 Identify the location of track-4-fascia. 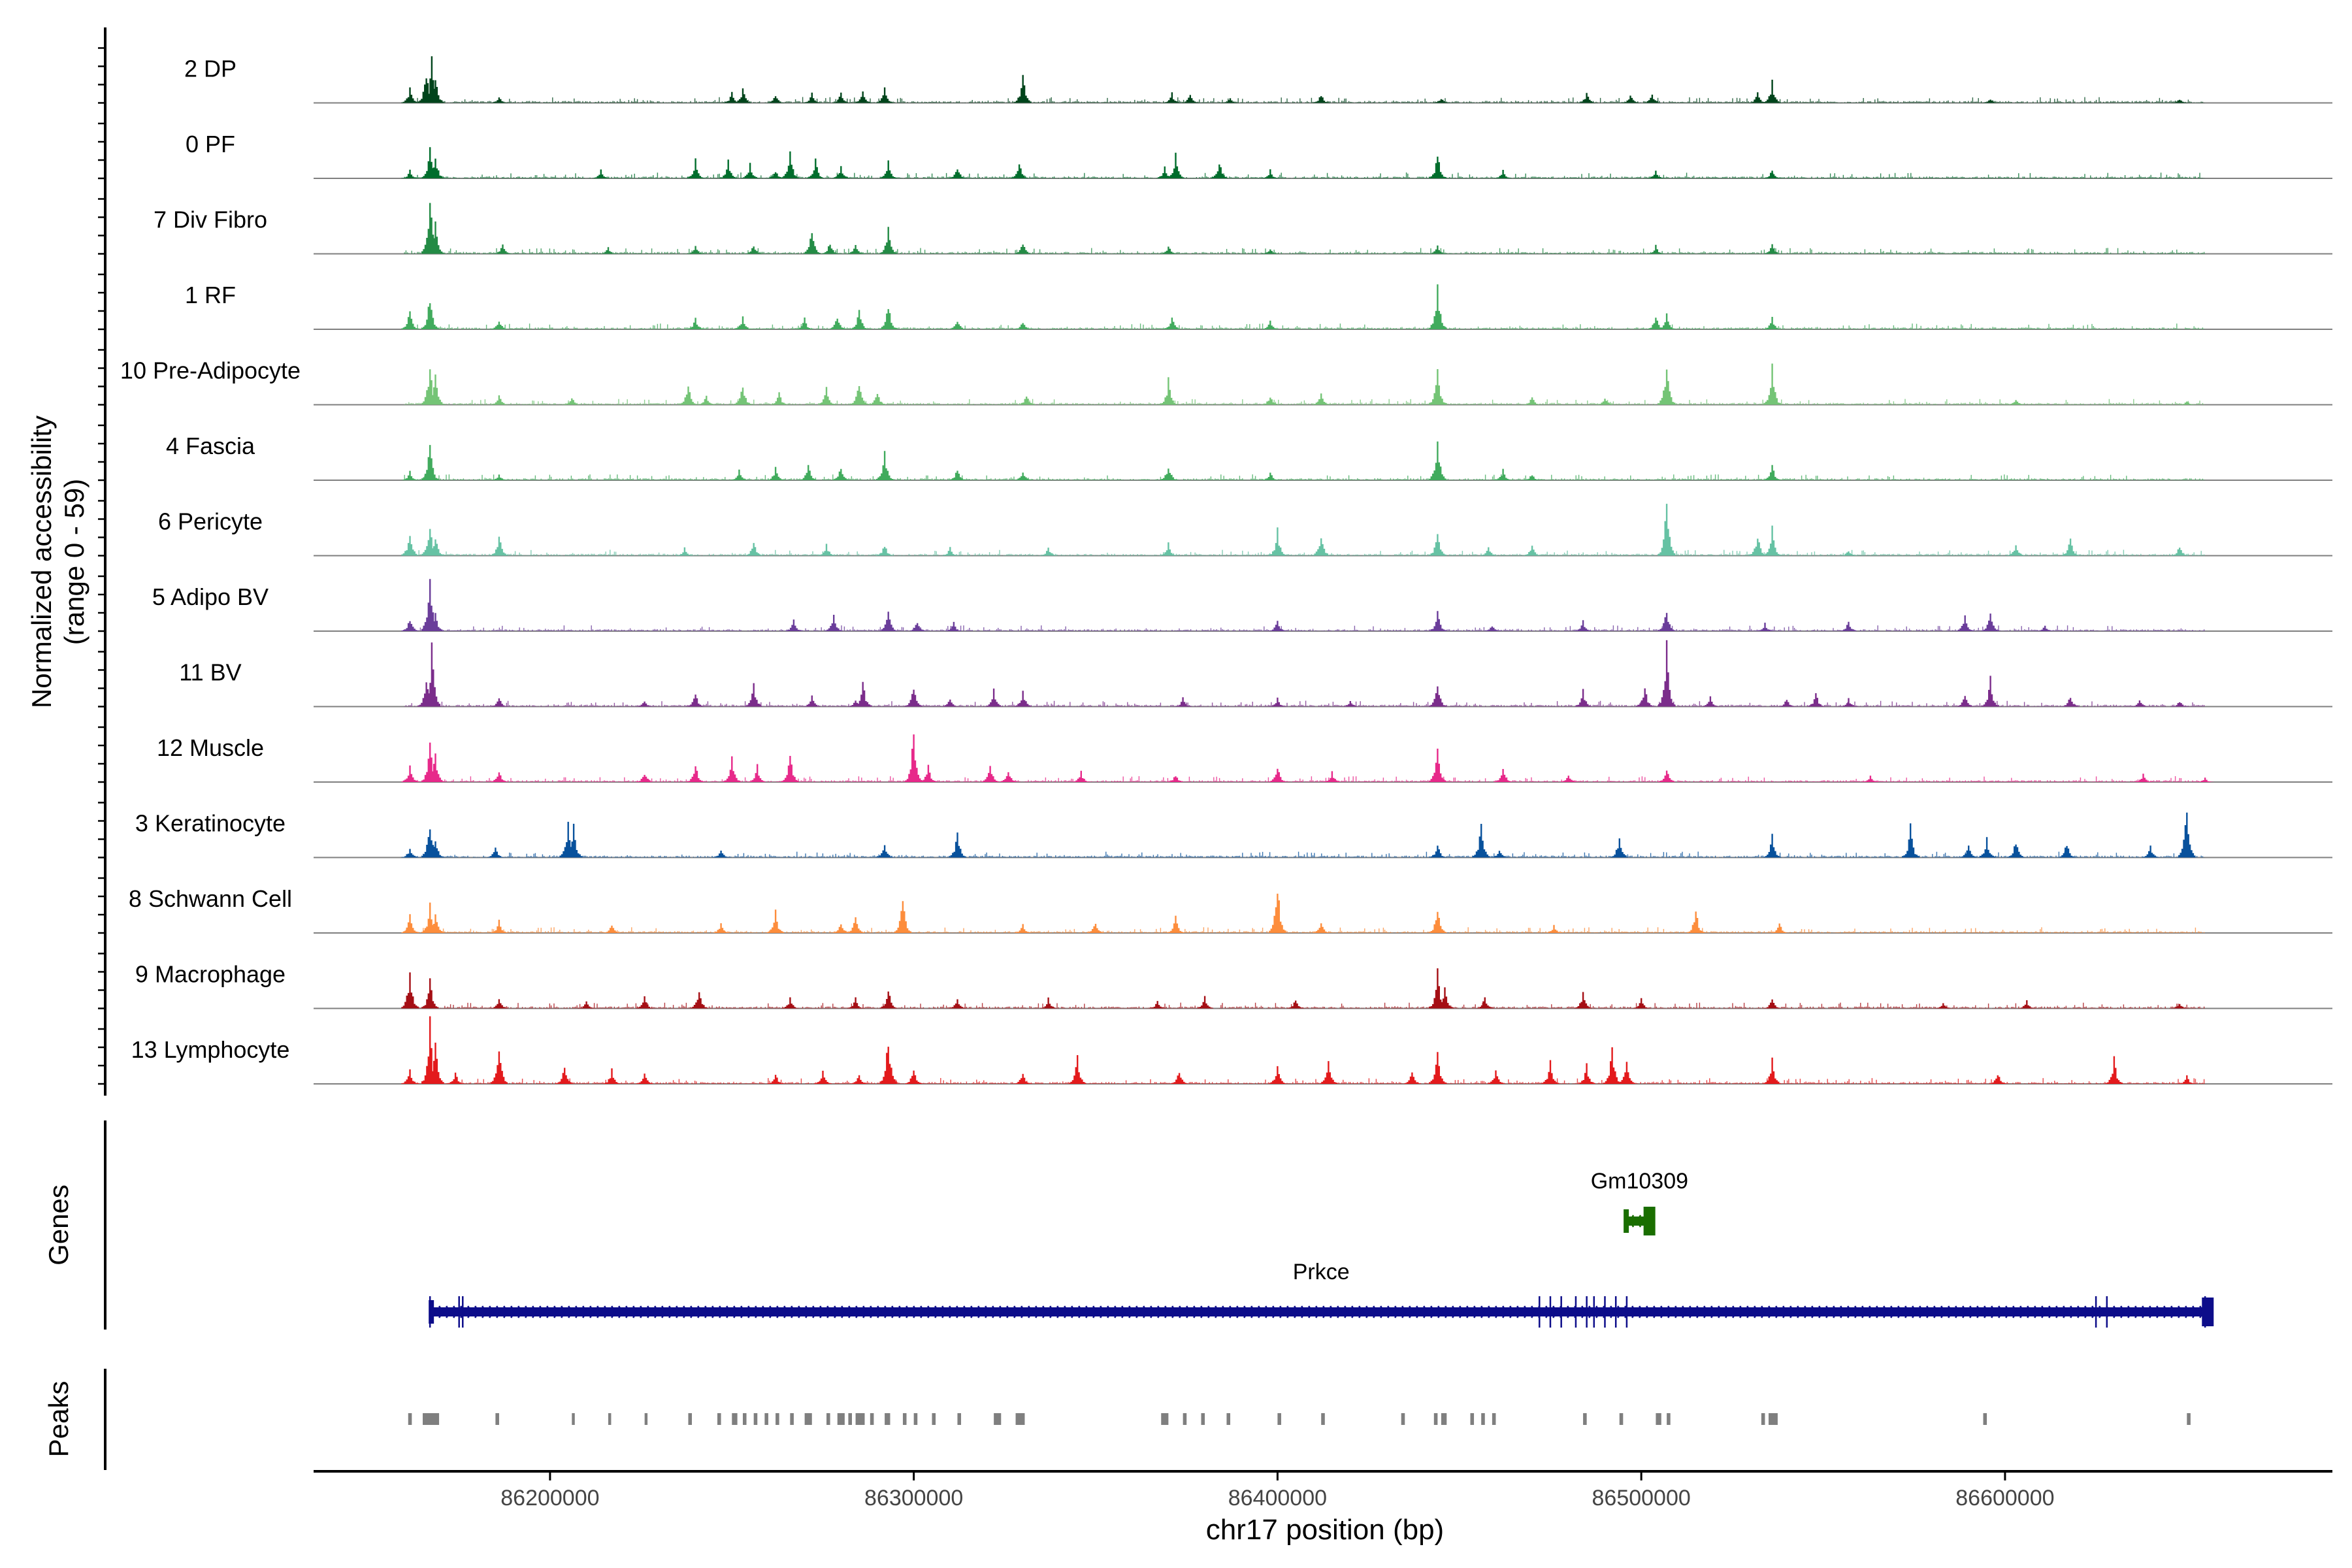
(1323, 461).